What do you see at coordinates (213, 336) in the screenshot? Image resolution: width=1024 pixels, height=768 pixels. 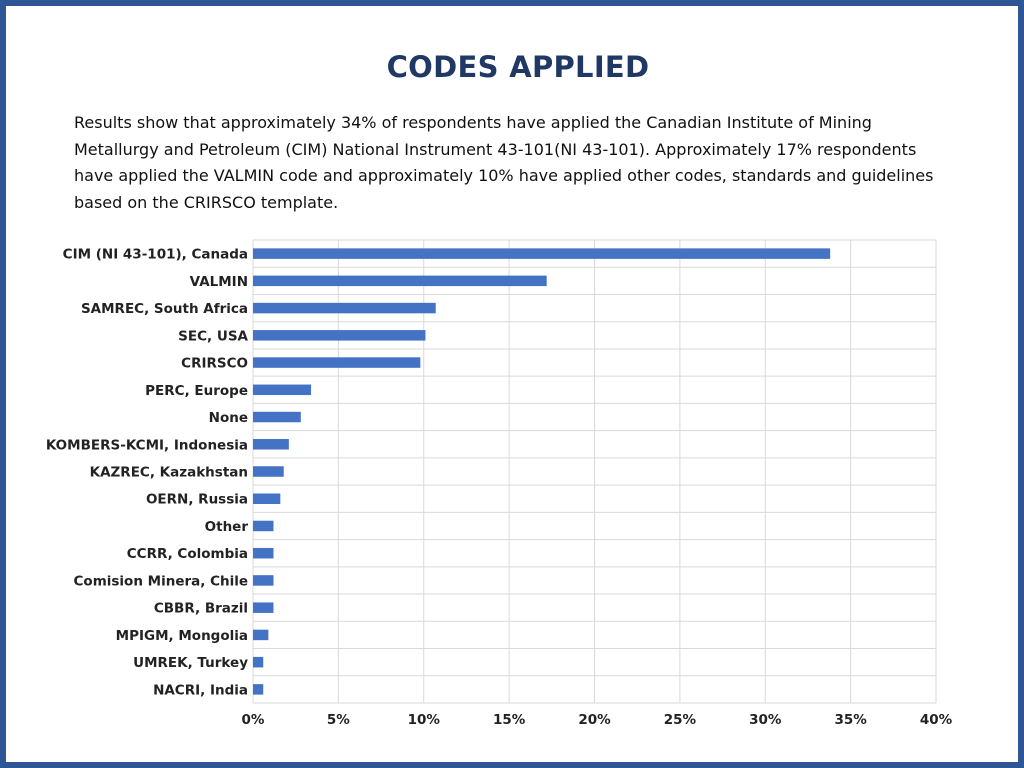 I see `category-label-3: SEC, USA` at bounding box center [213, 336].